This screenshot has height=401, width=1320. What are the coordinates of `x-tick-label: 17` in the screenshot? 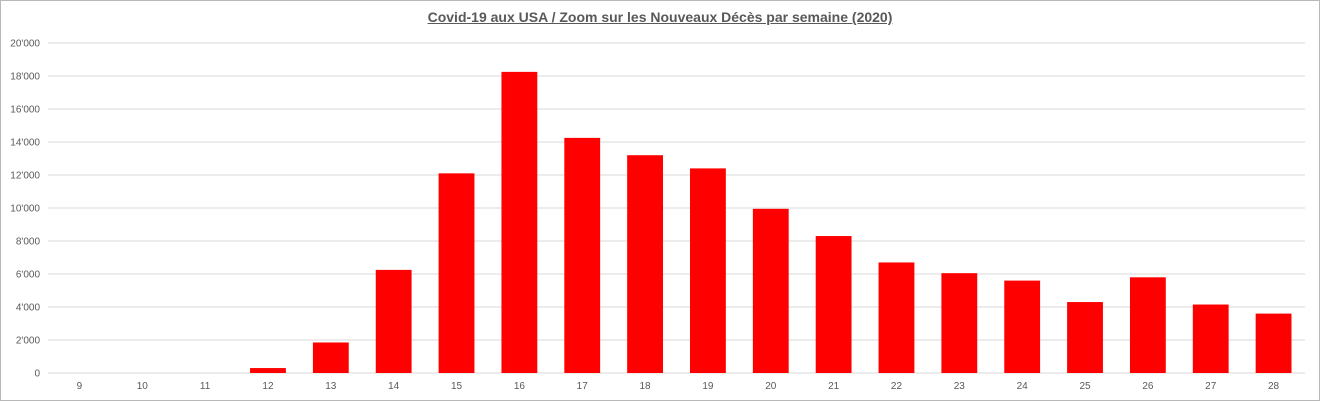 It's located at (583, 386).